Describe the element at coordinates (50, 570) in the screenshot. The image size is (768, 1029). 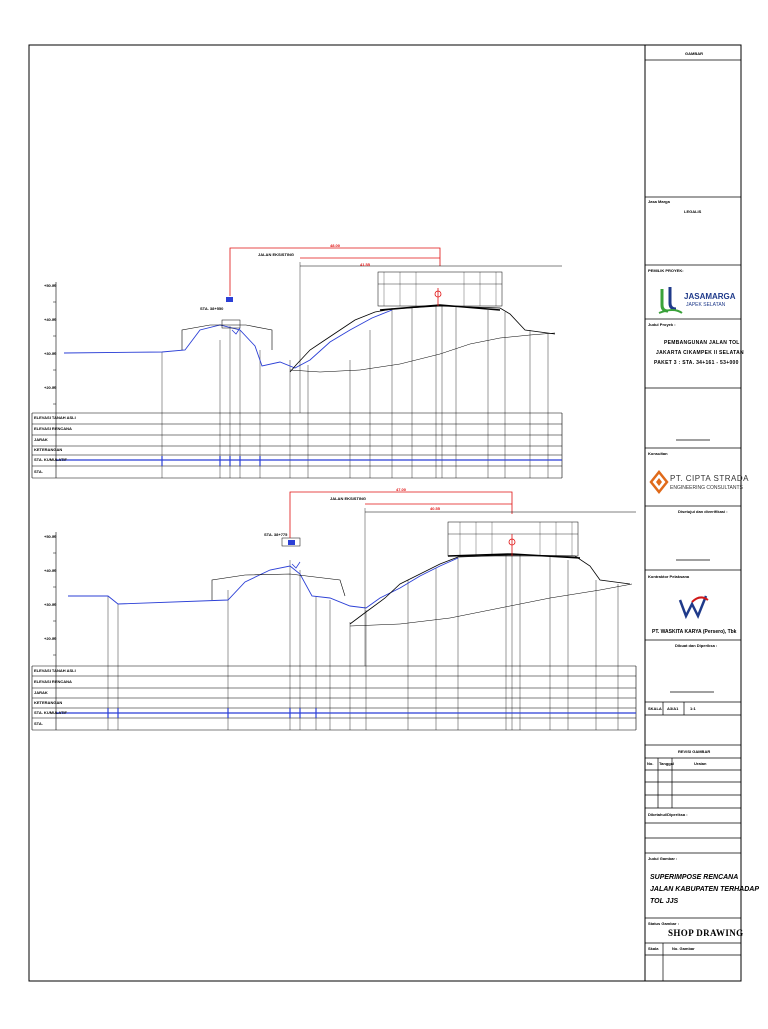
I see `section-2-elev-tick: +40.00` at that location.